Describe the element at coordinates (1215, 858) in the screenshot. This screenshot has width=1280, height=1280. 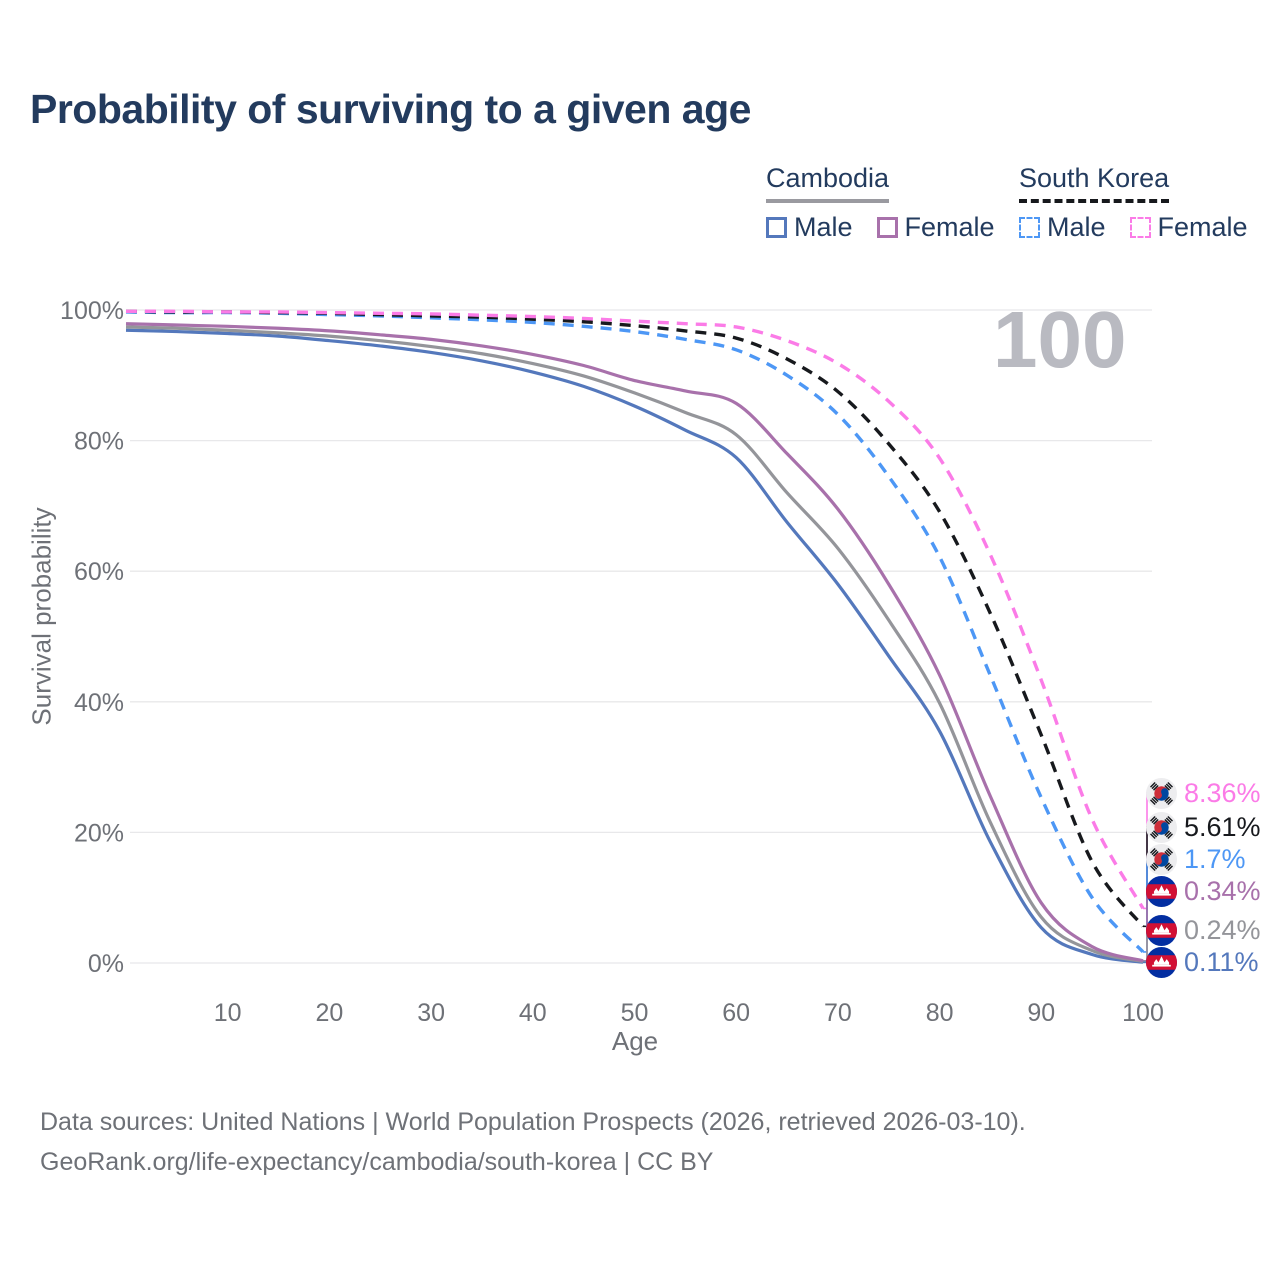
I see `end-value-label: 1.7%` at that location.